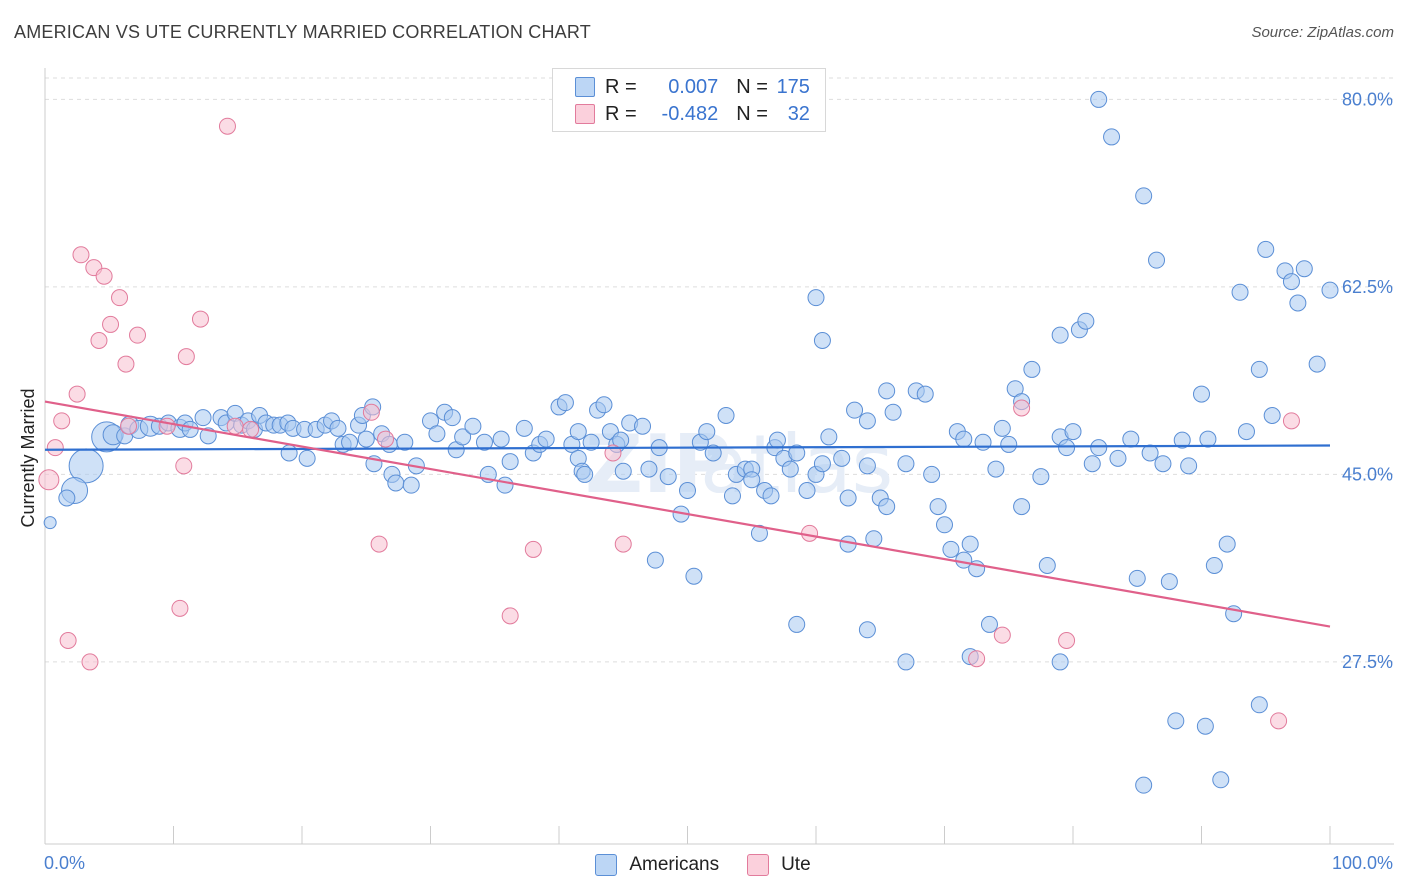 This screenshot has width=1406, height=892. What do you see at coordinates (796, 864) in the screenshot?
I see `legend-label-ute: Ute` at bounding box center [796, 864].